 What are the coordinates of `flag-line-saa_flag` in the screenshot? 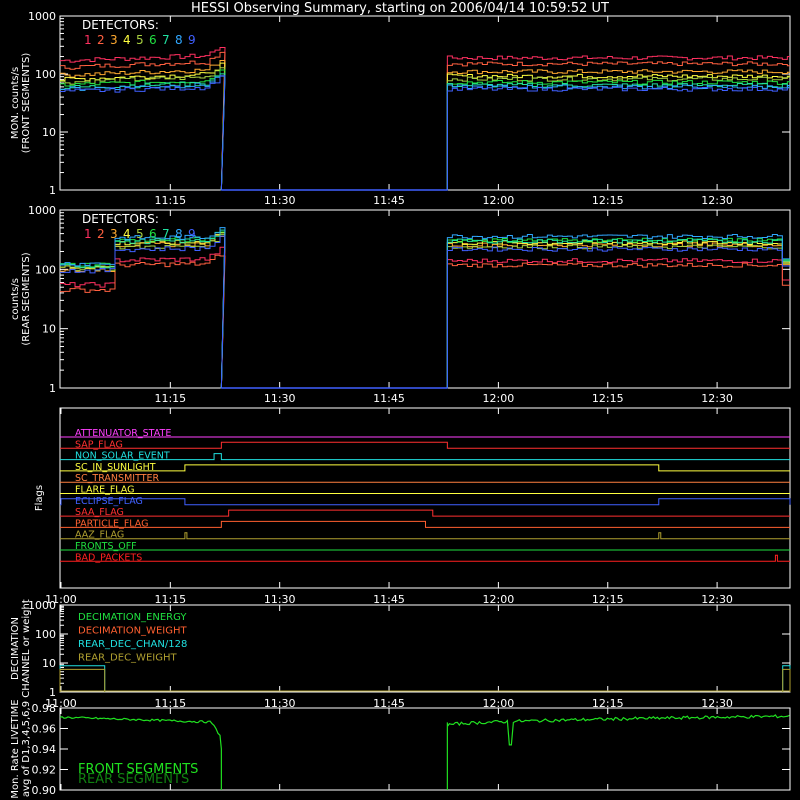 It's located at (425, 513).